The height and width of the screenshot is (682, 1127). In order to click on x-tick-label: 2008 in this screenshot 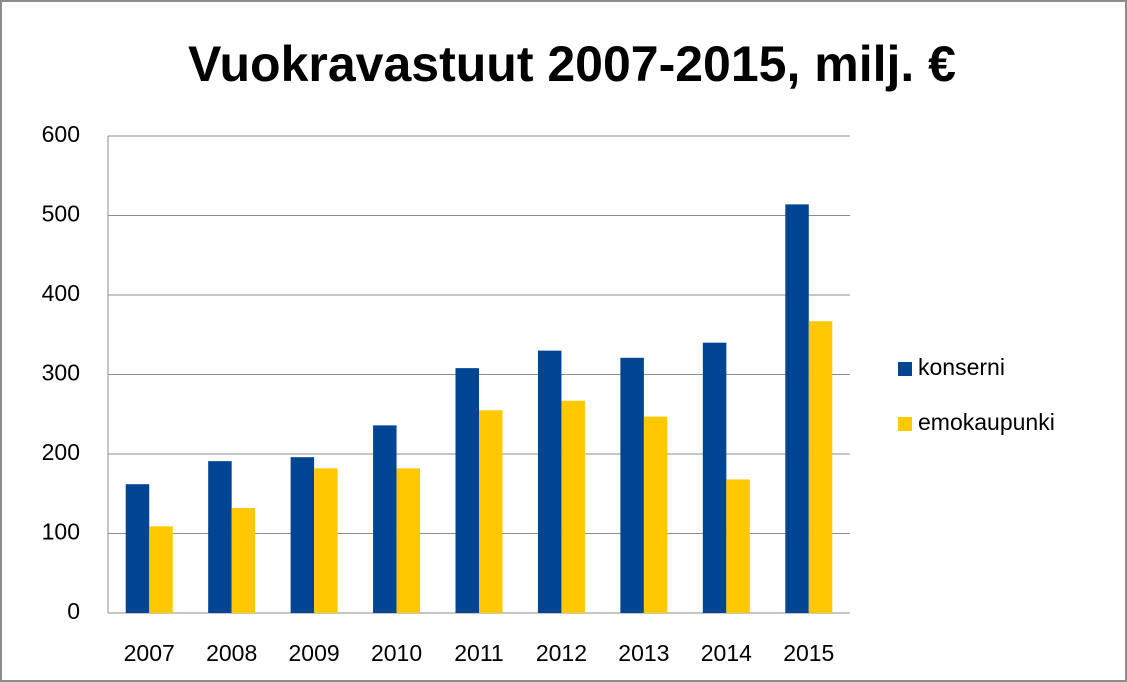, I will do `click(231, 653)`.